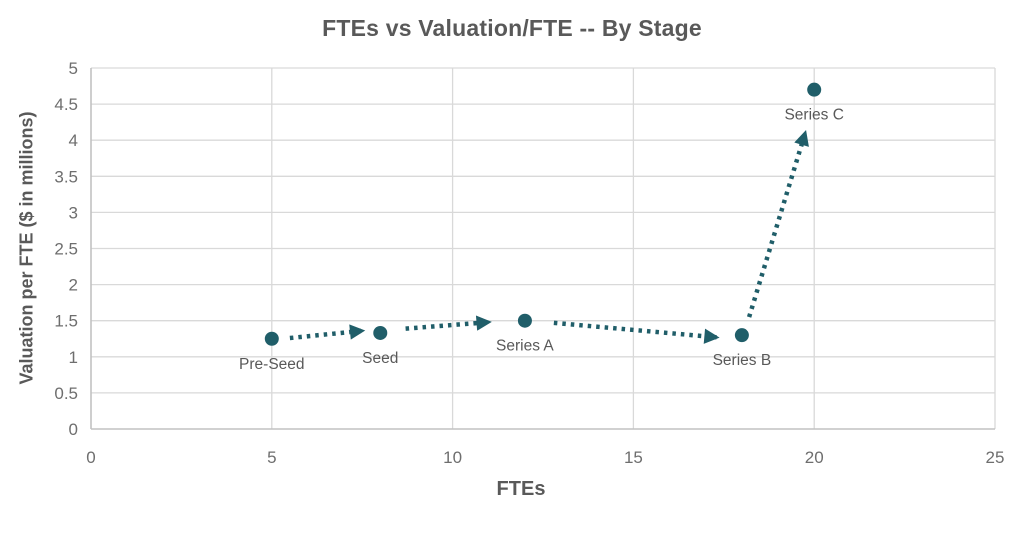 This screenshot has width=1024, height=533. Describe the element at coordinates (512, 28) in the screenshot. I see `chart-title: FTEs vs Valuation/FTE -- By Stage` at that location.